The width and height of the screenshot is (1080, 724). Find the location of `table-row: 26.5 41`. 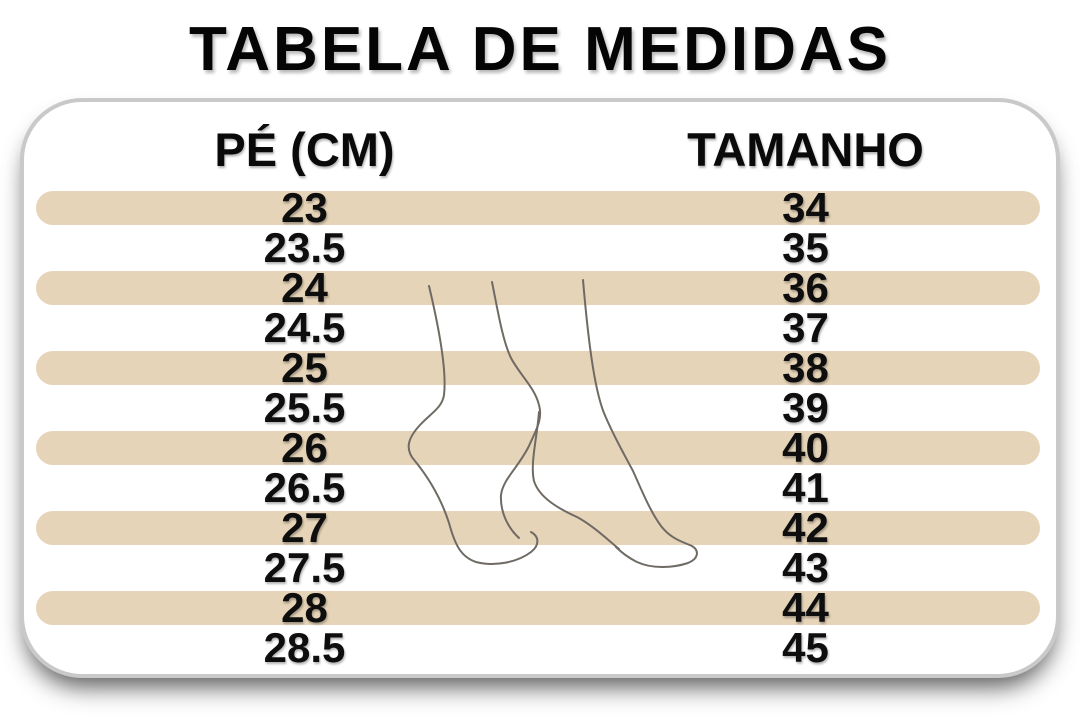

table-row: 26.5 41 is located at coordinates (540, 487).